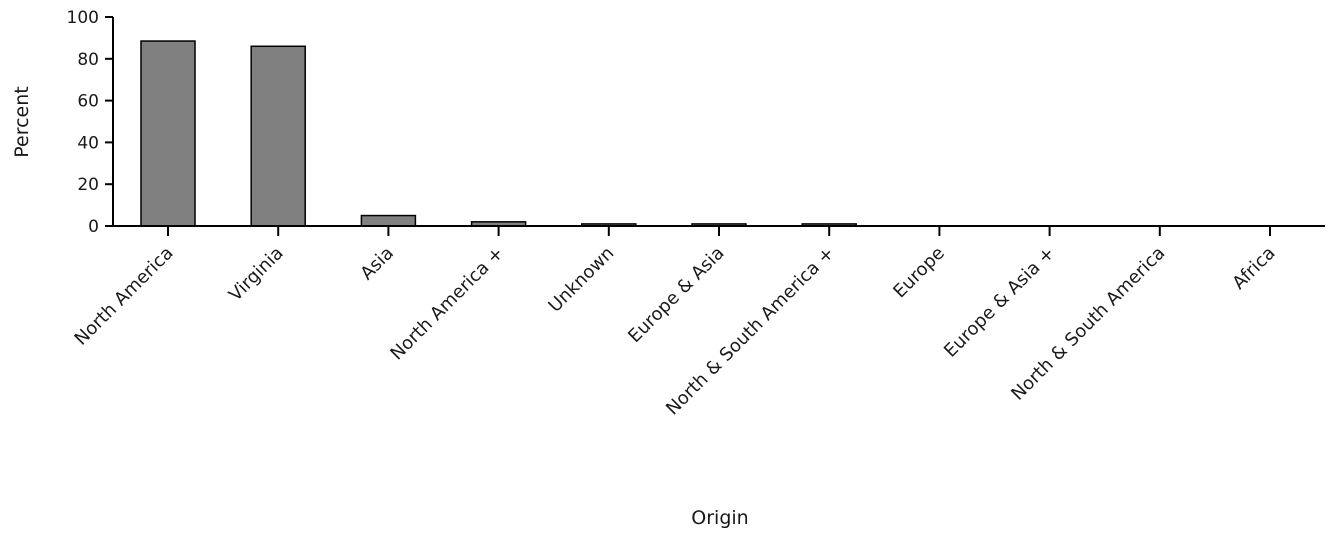  I want to click on x-category-label: North America +, so click(447, 304).